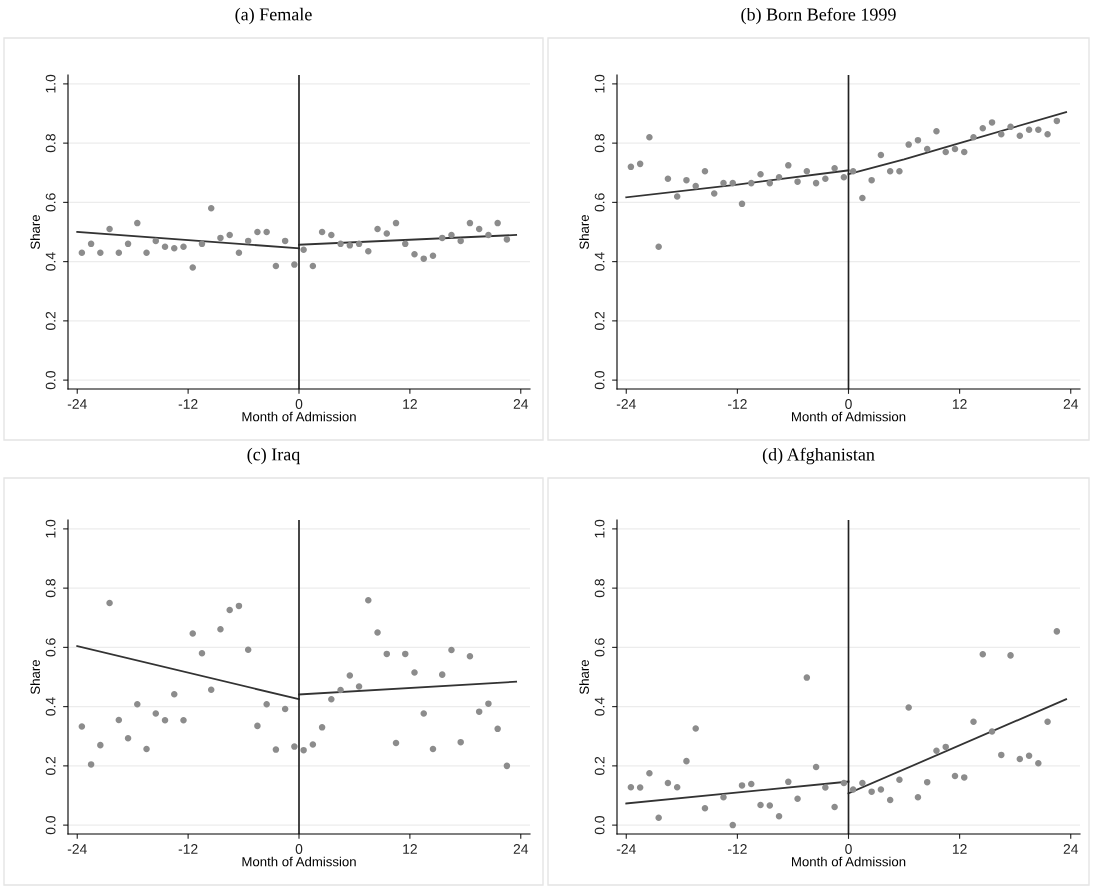 The image size is (1093, 890). I want to click on x-tick-label: 12, so click(959, 849).